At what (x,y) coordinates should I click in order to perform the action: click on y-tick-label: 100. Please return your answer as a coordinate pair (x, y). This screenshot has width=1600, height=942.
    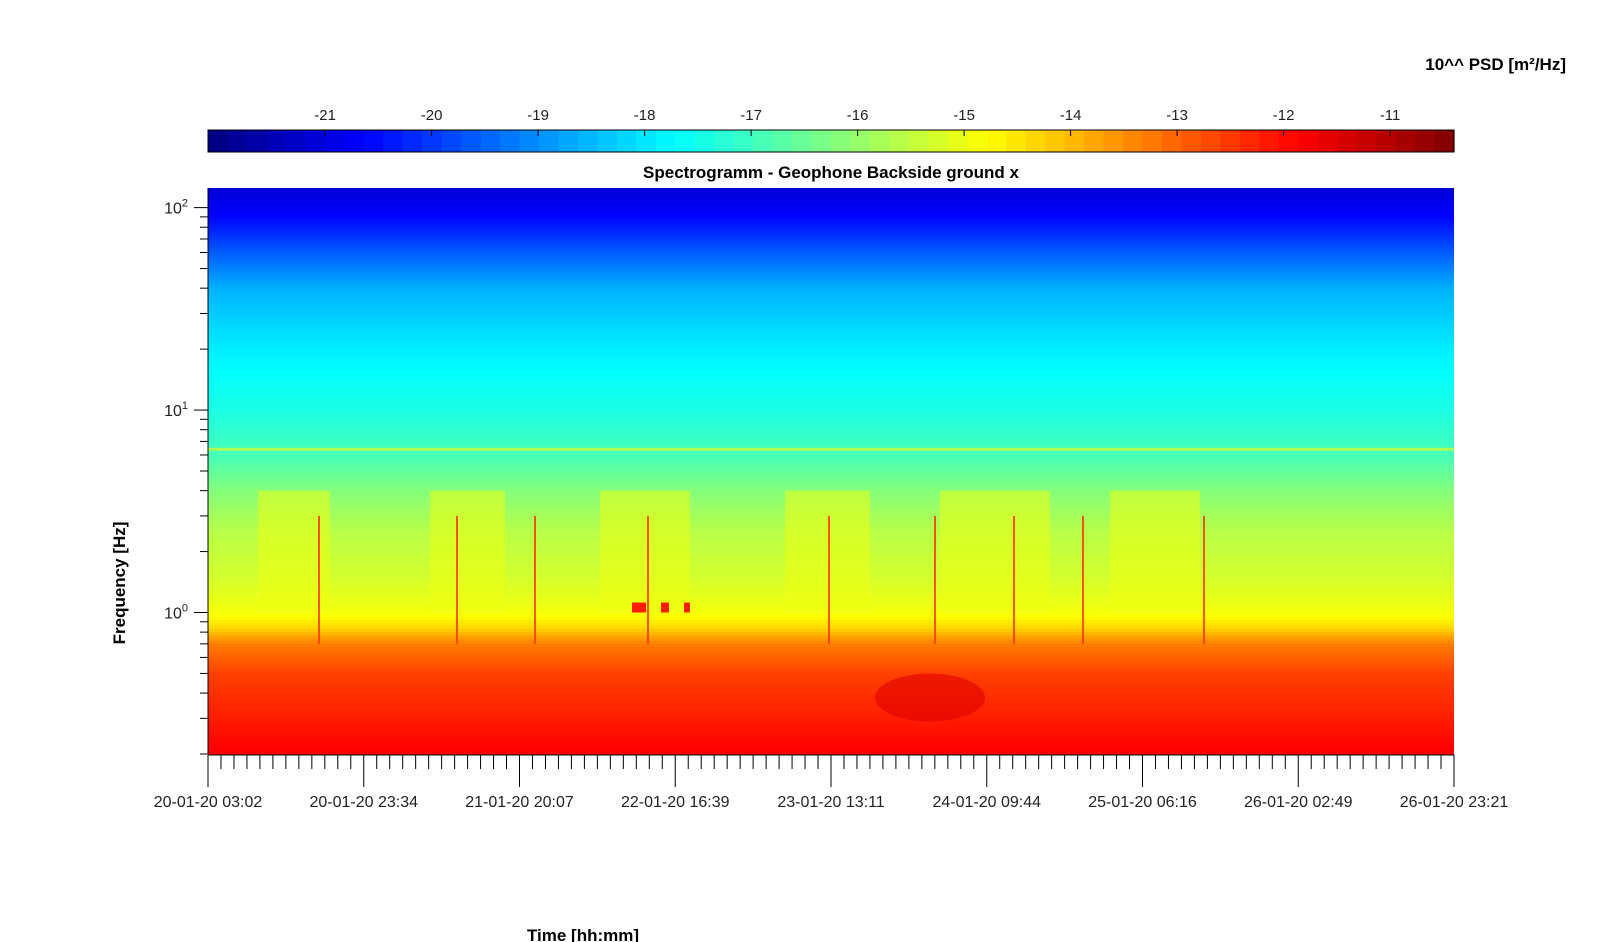
    Looking at the image, I should click on (176, 613).